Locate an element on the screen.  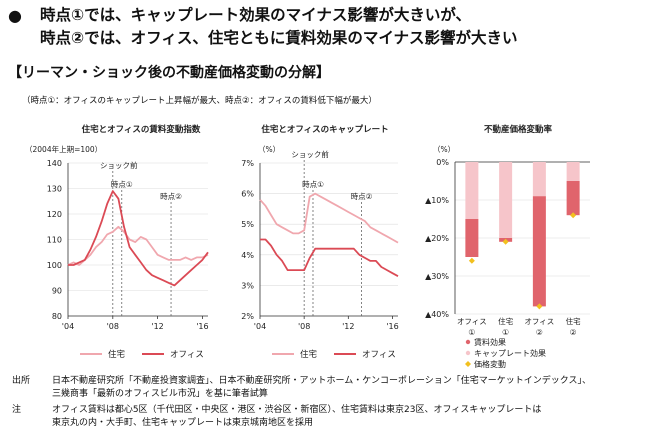
headline-line-2: 時点②では、オフィス、住宅ともに賃料効果のマイナス影響が大きい is located at coordinates (279, 38).